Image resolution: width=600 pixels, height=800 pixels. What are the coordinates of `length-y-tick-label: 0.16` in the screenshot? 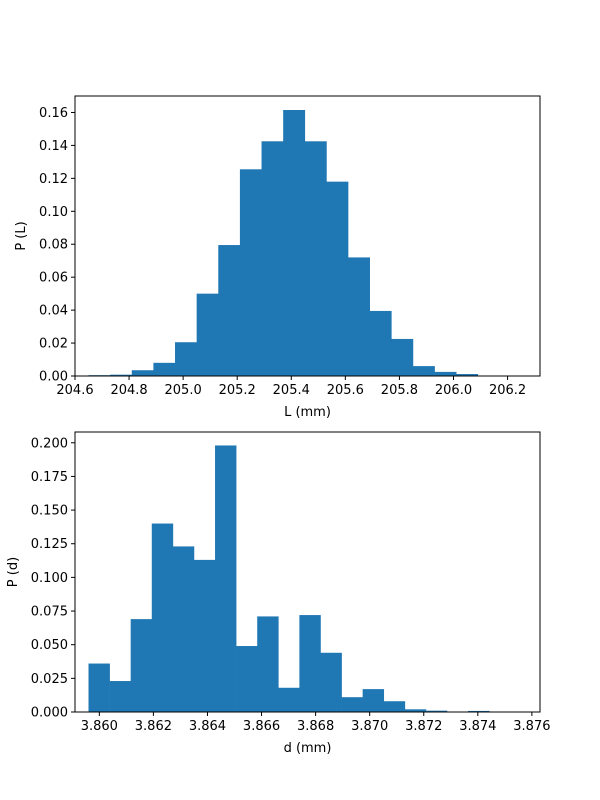 It's located at (53, 113).